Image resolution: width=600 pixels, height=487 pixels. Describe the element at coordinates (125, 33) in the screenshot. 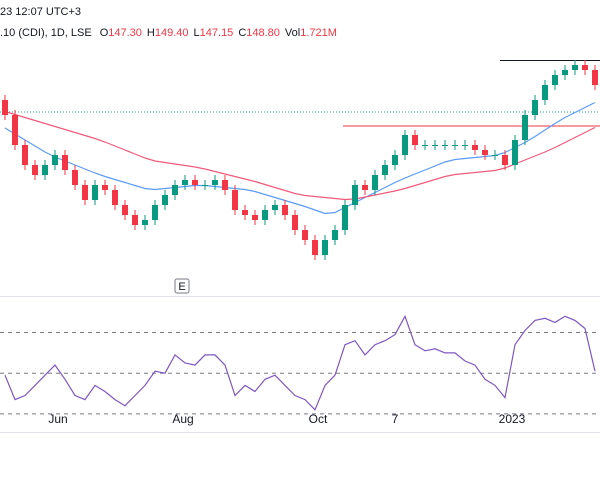

I see `quote-value: 147.30` at that location.